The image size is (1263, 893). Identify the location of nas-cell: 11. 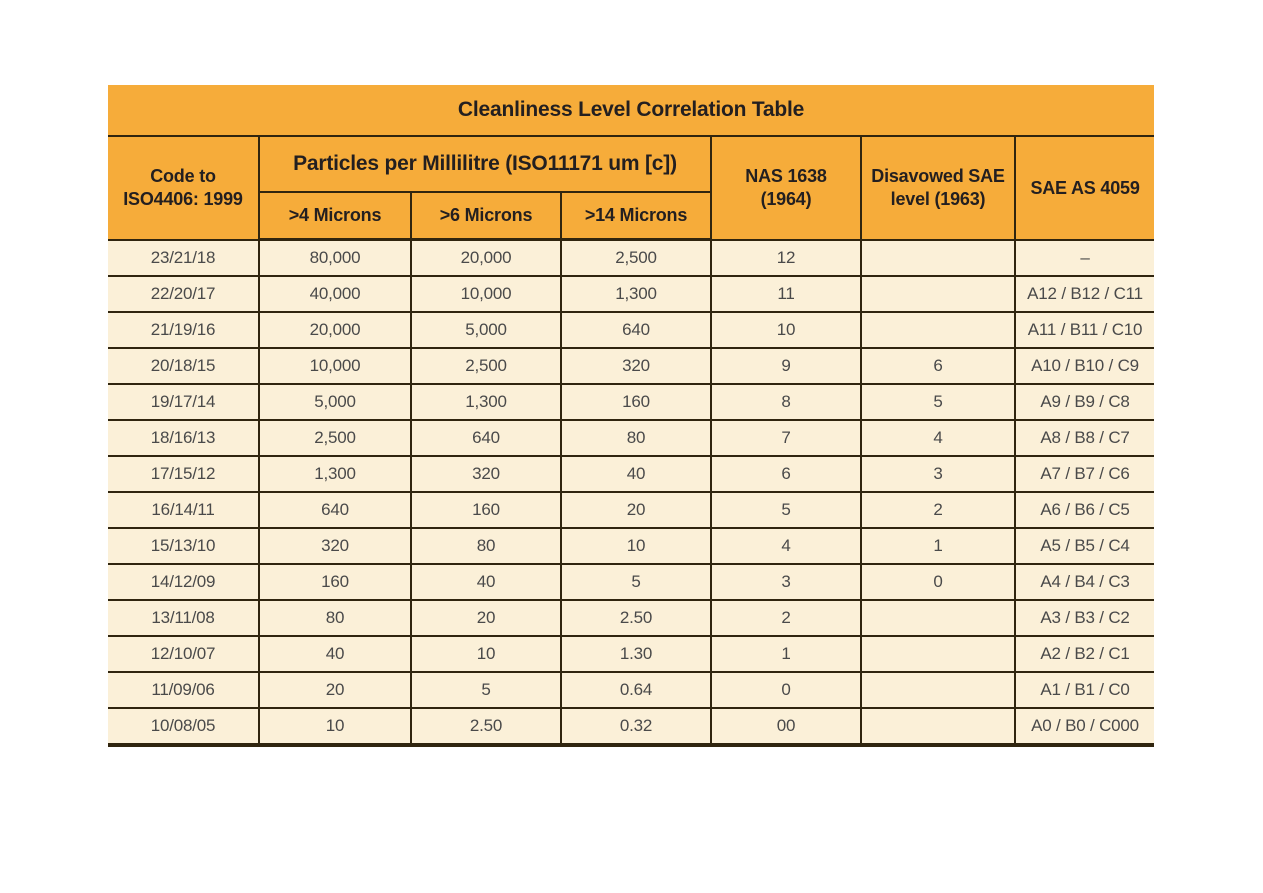
(786, 294).